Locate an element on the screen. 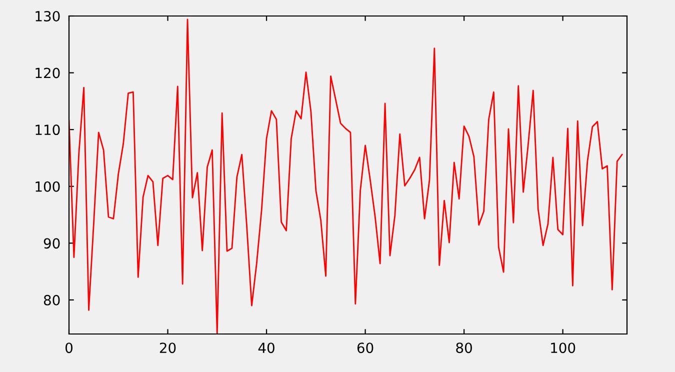 This screenshot has height=372, width=675. y-tick-label: 90 is located at coordinates (52, 243).